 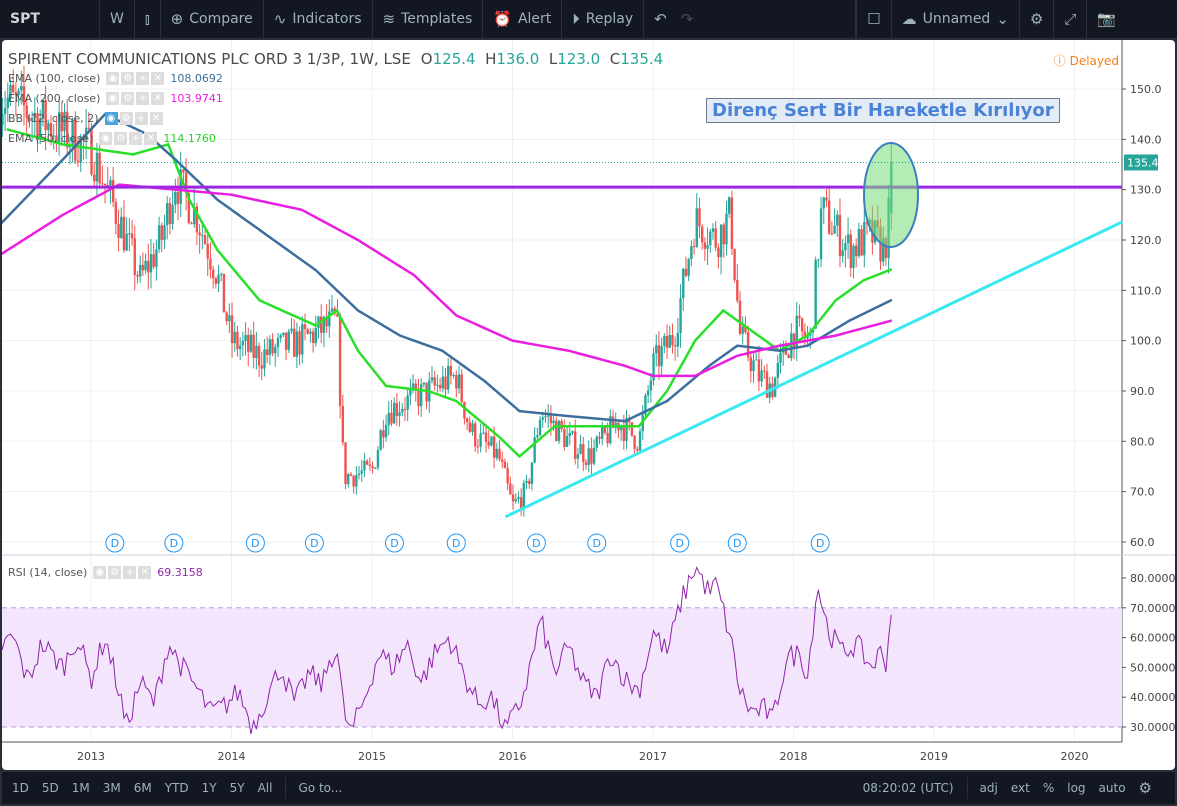 What do you see at coordinates (286, 788) in the screenshot?
I see `divider` at bounding box center [286, 788].